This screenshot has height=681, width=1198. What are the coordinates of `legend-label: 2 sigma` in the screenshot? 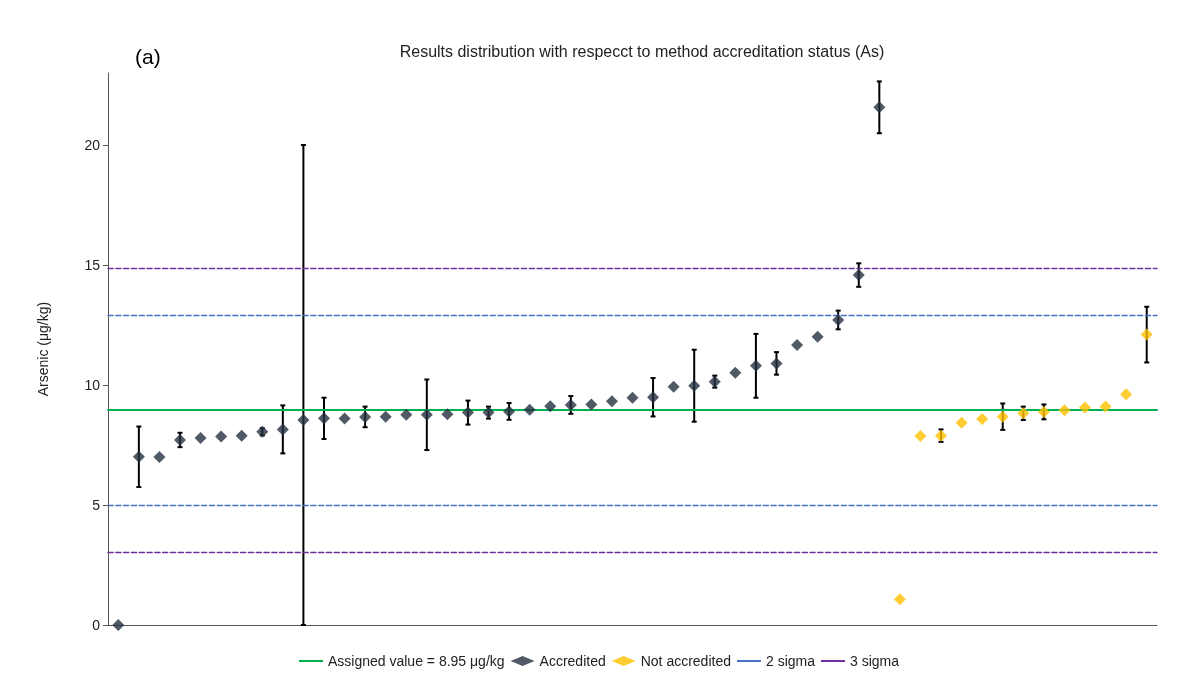 It's located at (790, 661).